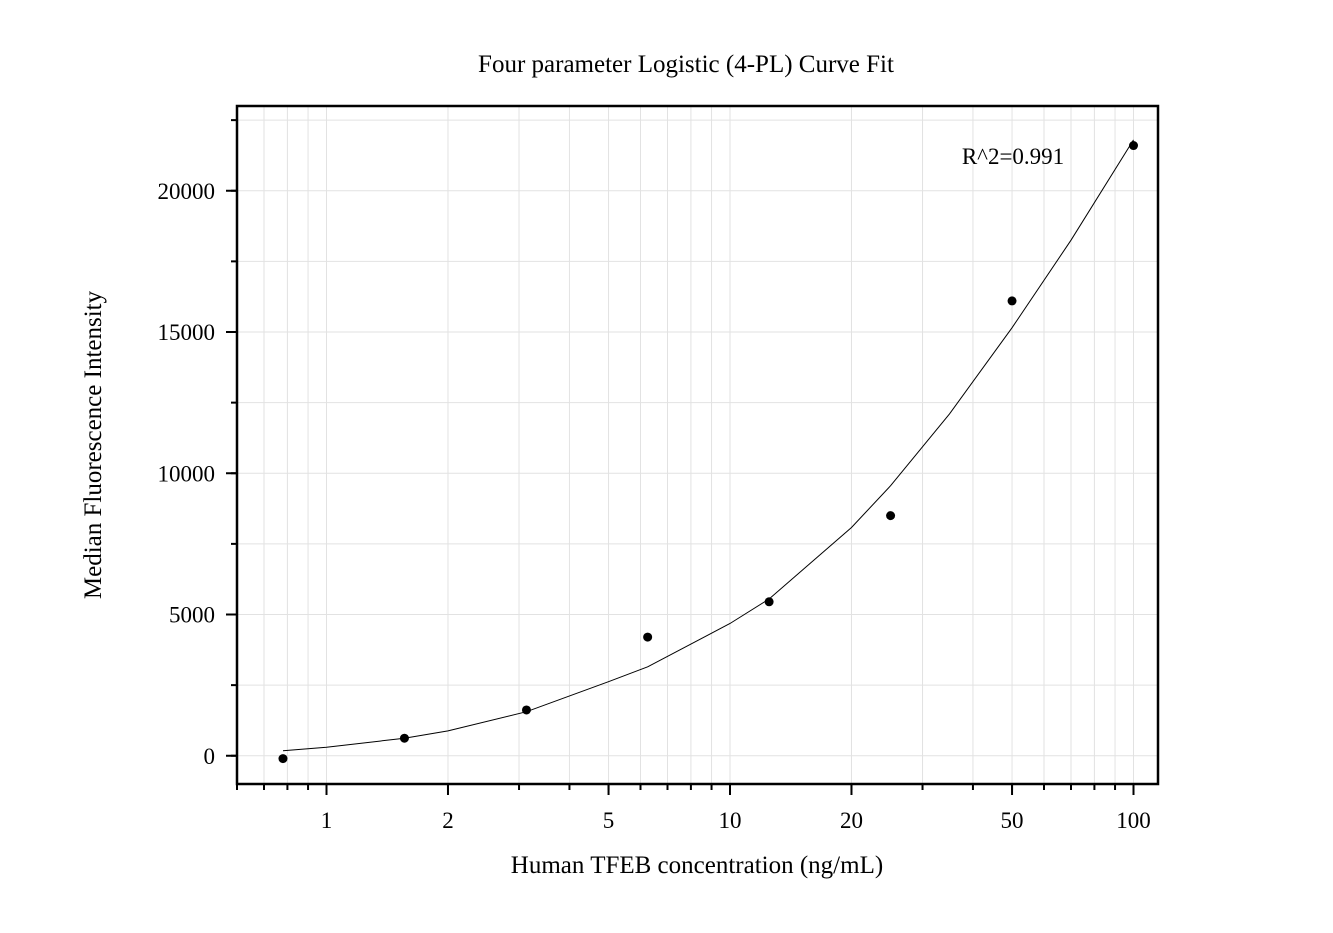 This screenshot has height=933, width=1333. Describe the element at coordinates (93, 444) in the screenshot. I see `y-axis-label: Median Fluorescence Intensity` at that location.